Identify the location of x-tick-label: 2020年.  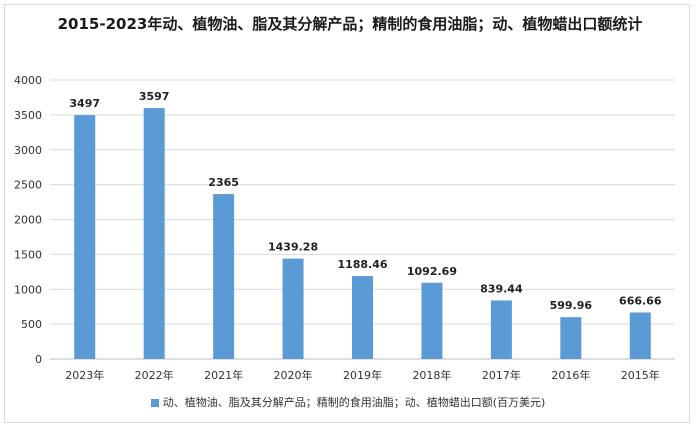
(293, 375).